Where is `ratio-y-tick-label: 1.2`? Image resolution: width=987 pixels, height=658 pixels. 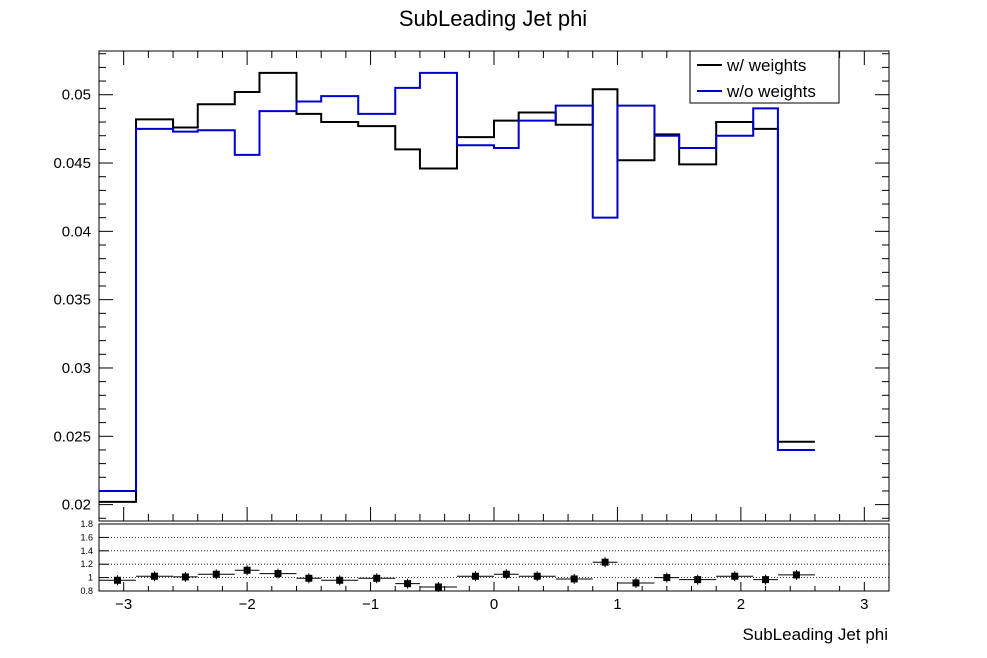 ratio-y-tick-label: 1.2 is located at coordinates (86, 564).